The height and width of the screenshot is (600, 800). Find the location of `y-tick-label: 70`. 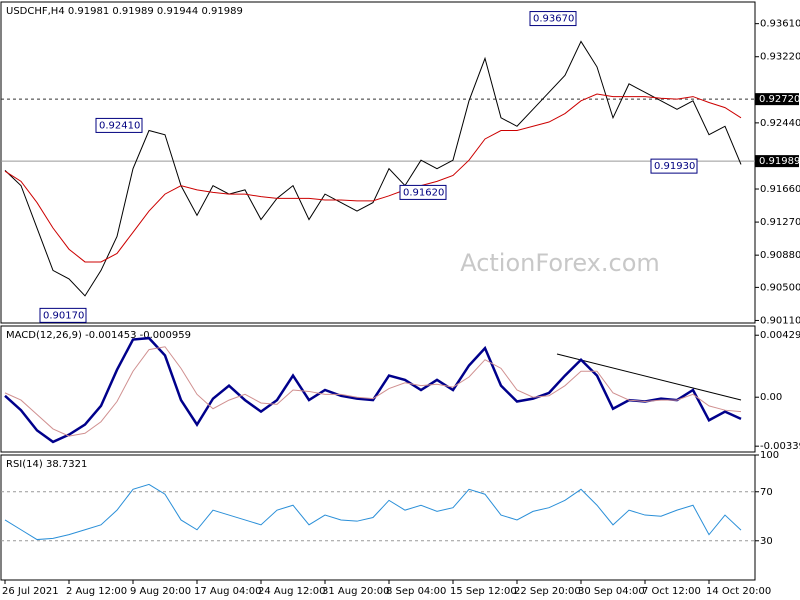

y-tick-label: 70 is located at coordinates (766, 492).